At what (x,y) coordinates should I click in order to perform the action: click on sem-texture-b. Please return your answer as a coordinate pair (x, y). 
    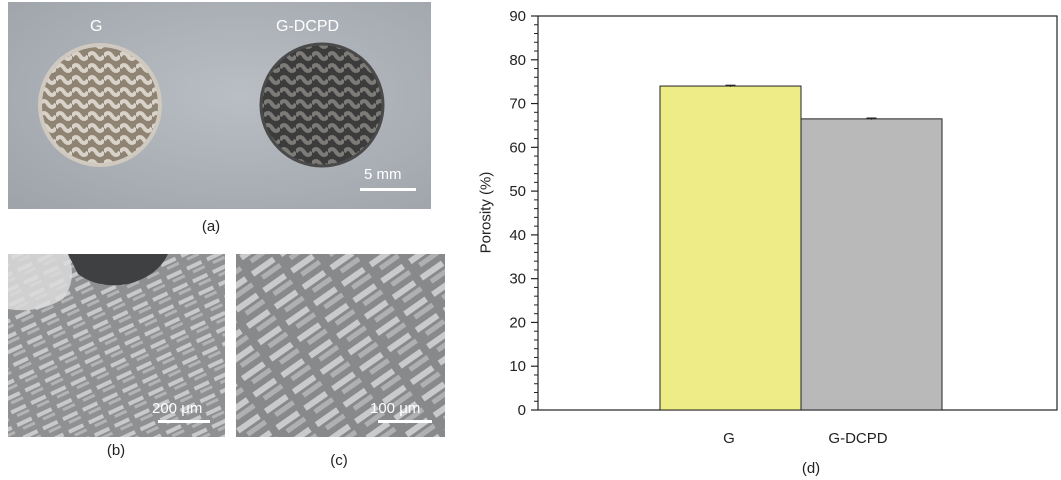
    Looking at the image, I should click on (116, 345).